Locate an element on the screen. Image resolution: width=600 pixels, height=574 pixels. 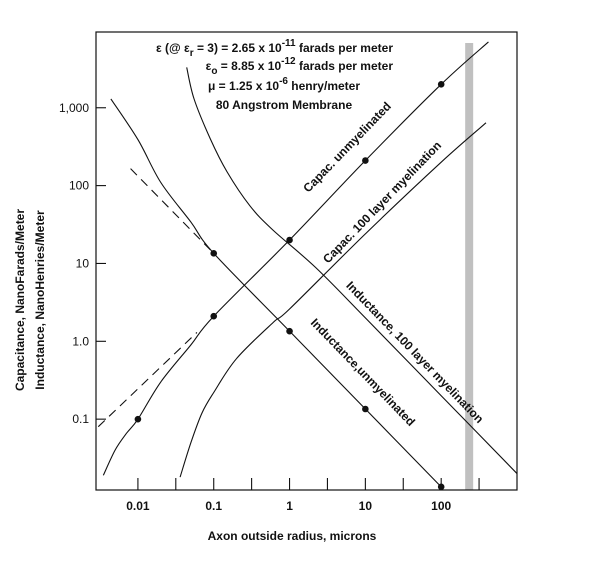
x-axis: 0.01 0.1 1 10 100 is located at coordinates (303, 495).